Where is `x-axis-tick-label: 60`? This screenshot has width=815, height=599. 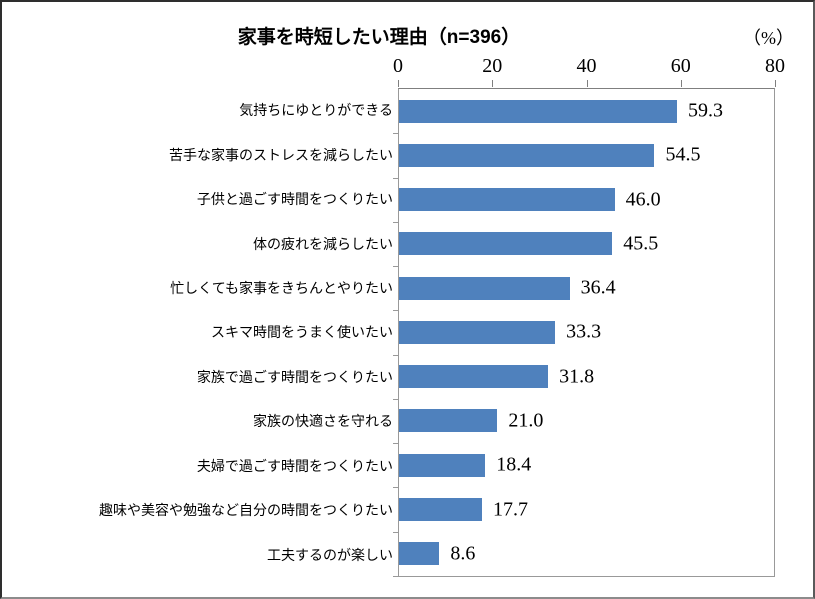 x-axis-tick-label: 60 is located at coordinates (680, 66).